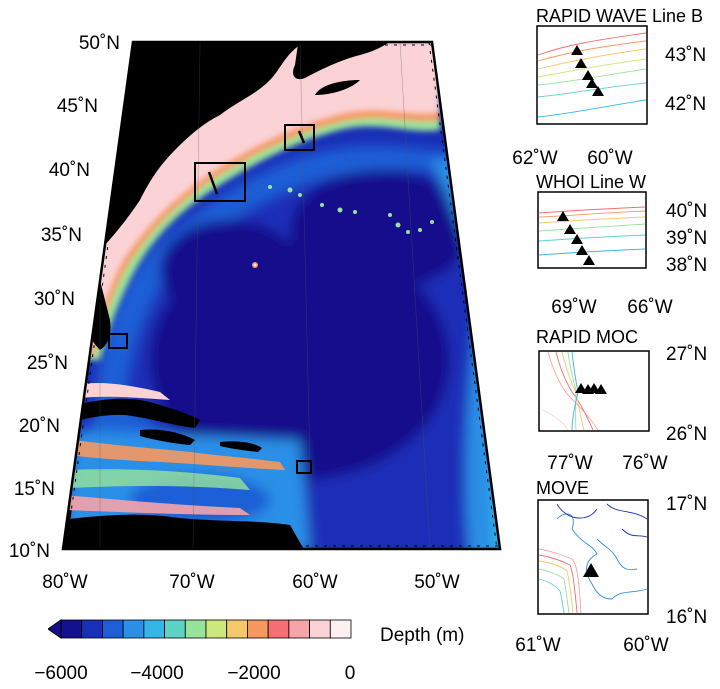  I want to click on colorbar-tick-4000: −4000, so click(157, 673).